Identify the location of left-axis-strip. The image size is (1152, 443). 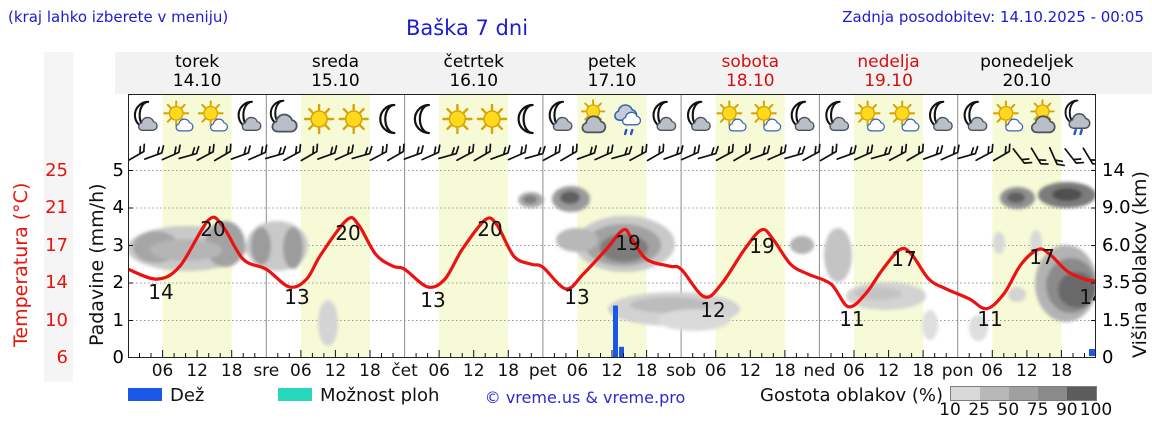
(58, 217).